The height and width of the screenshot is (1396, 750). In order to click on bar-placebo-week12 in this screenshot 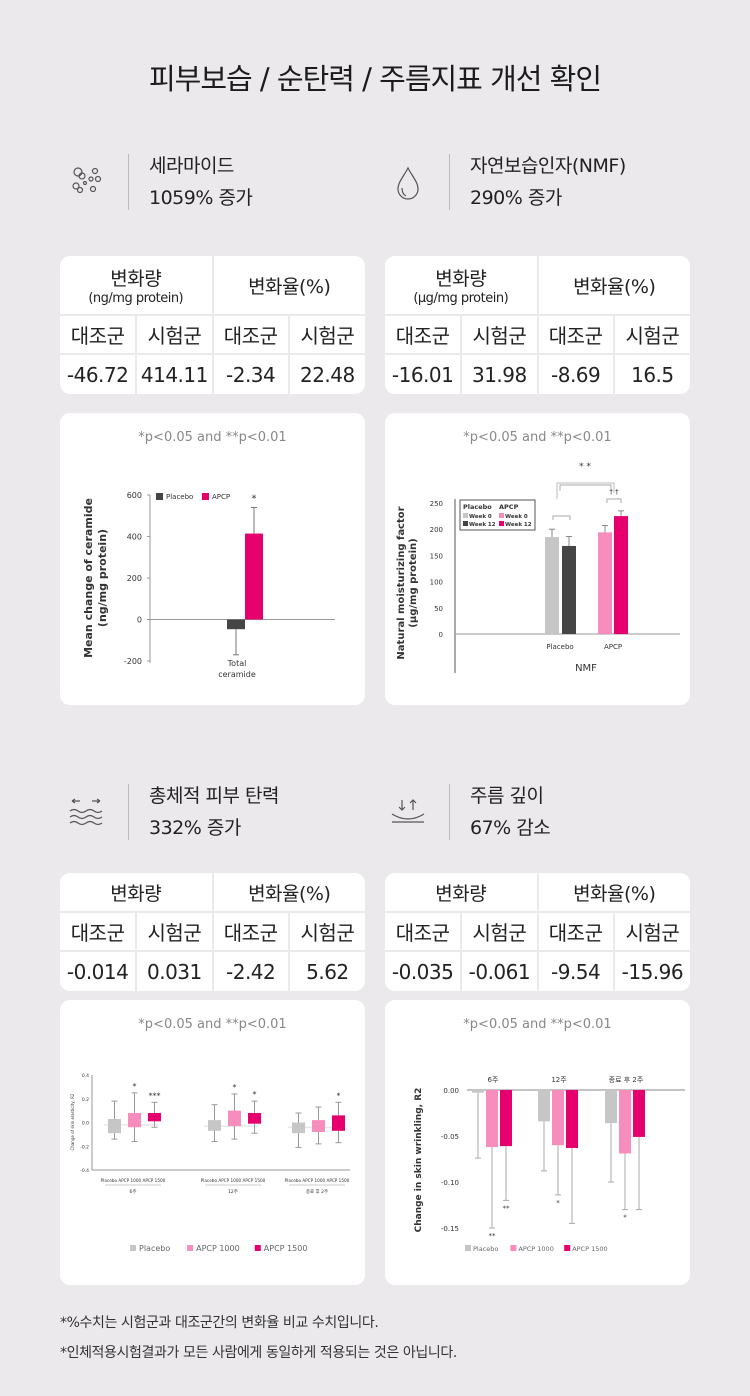, I will do `click(569, 589)`.